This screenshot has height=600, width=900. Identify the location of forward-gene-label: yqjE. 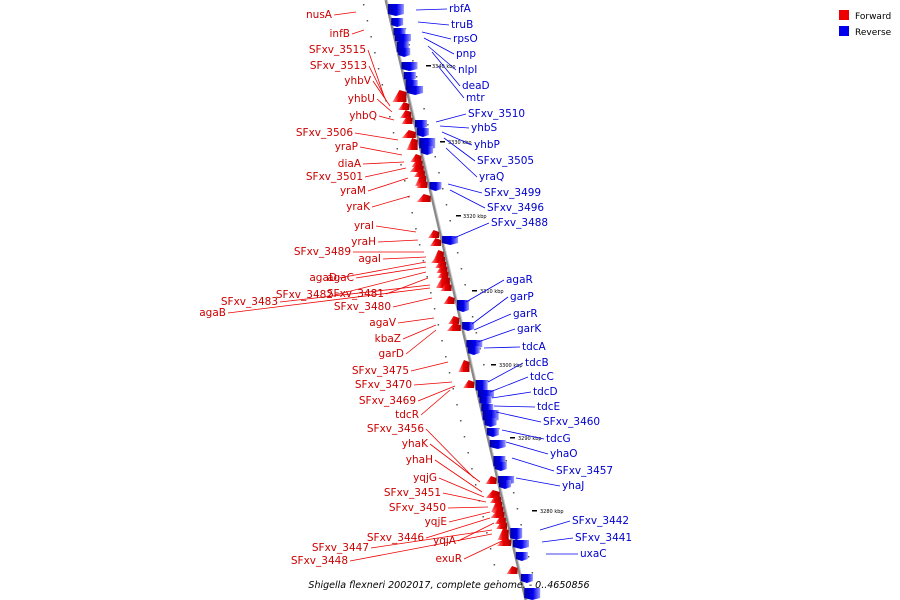
(436, 522).